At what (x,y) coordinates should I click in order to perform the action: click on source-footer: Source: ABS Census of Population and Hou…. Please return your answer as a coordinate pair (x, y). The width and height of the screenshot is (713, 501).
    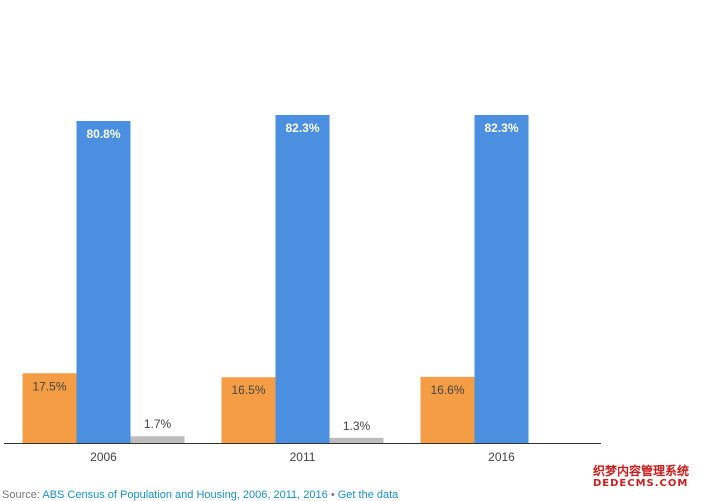
    Looking at the image, I should click on (200, 495).